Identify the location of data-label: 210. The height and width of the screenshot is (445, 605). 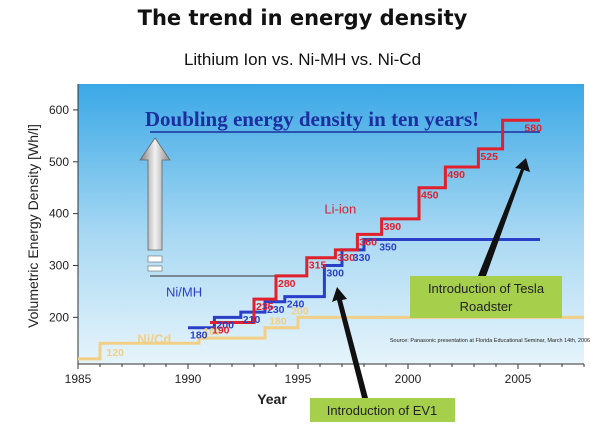
(252, 320).